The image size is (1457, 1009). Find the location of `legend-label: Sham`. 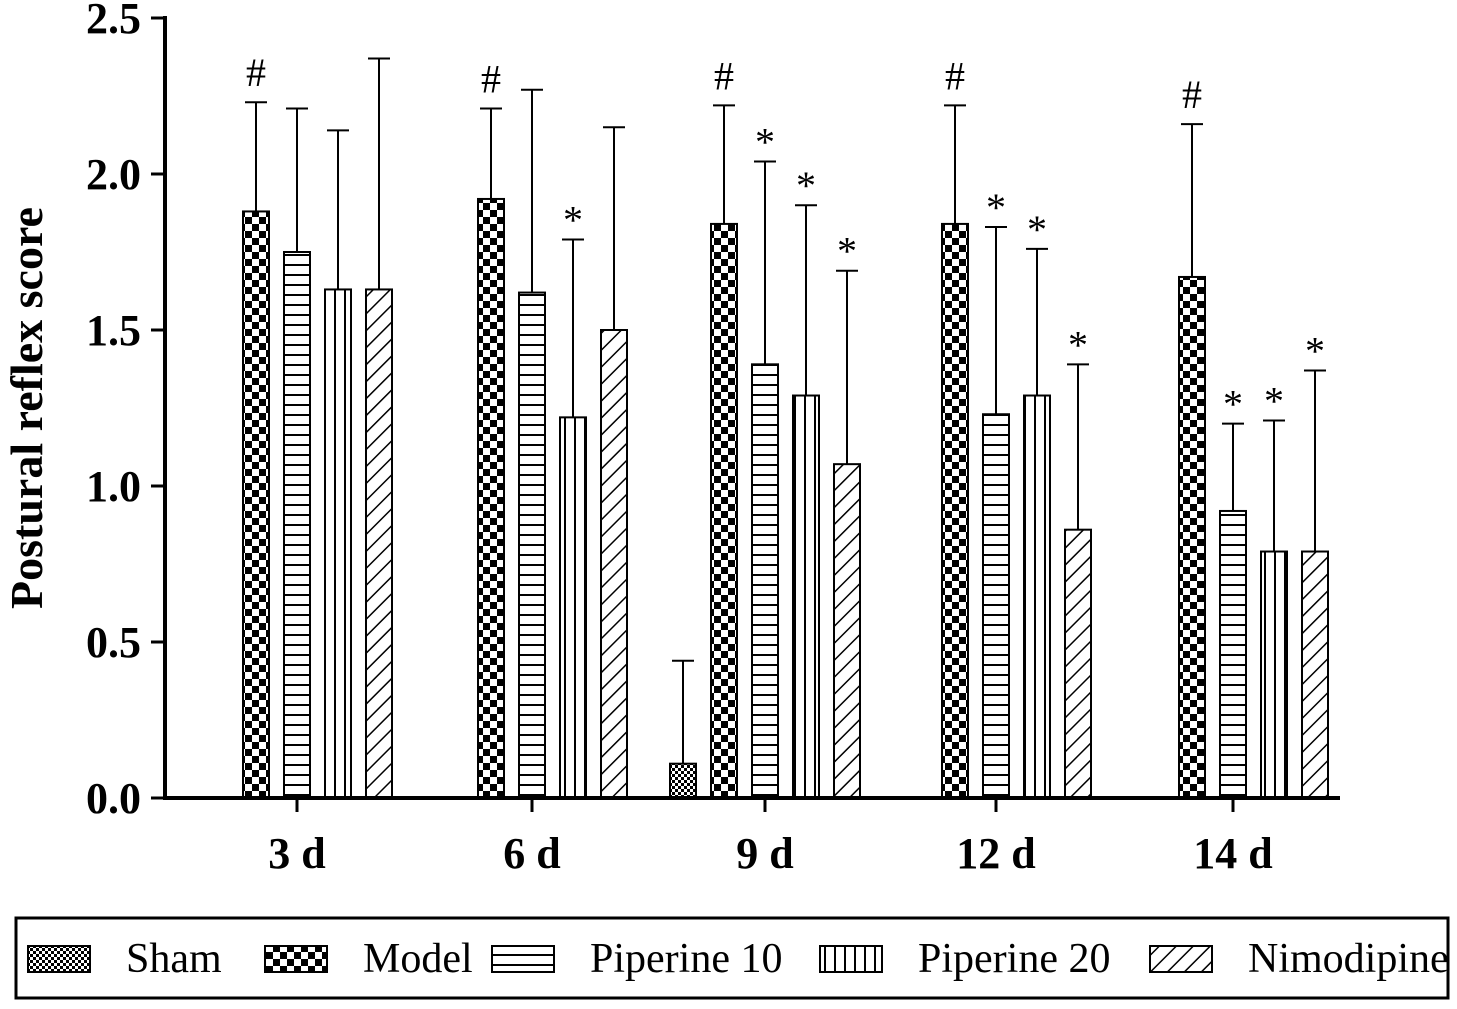

legend-label: Sham is located at coordinates (174, 959).